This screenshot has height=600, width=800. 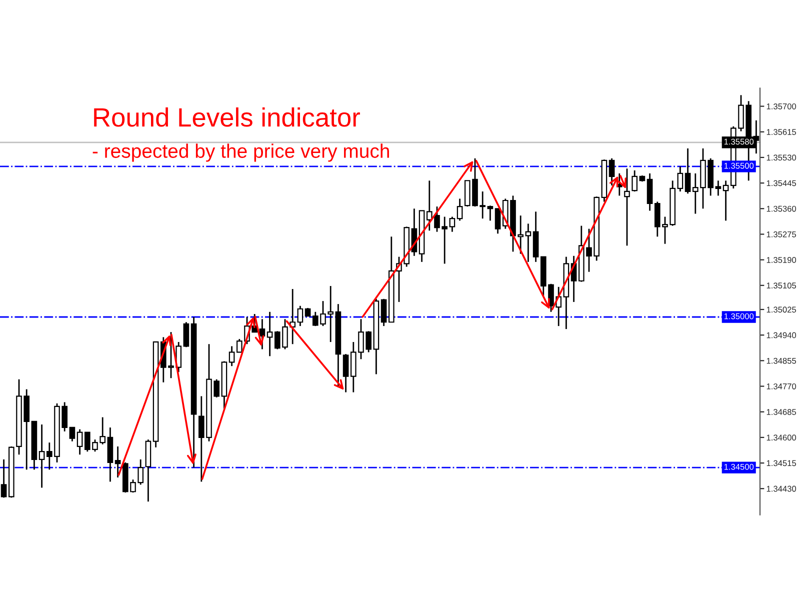 What do you see at coordinates (781, 157) in the screenshot?
I see `y-tick-label: 1.35530` at bounding box center [781, 157].